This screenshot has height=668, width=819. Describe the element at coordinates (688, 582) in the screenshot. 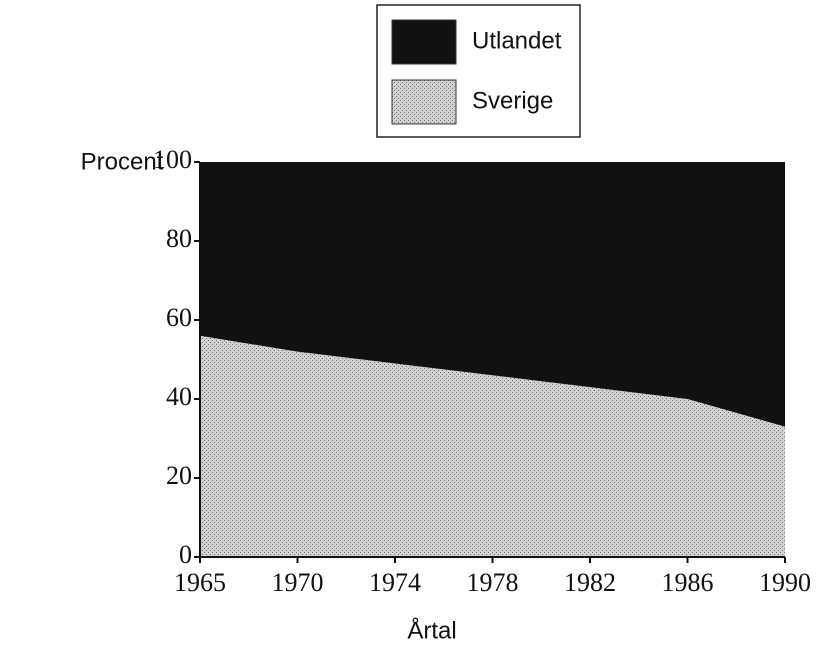

I see `x-tick-label: 1986` at that location.